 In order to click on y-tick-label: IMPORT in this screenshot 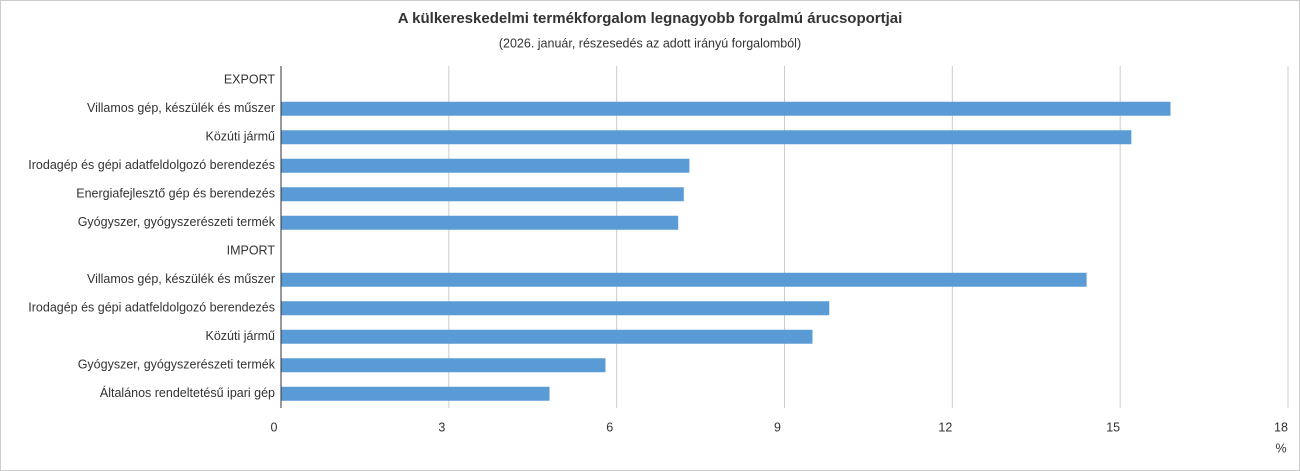, I will do `click(251, 251)`.